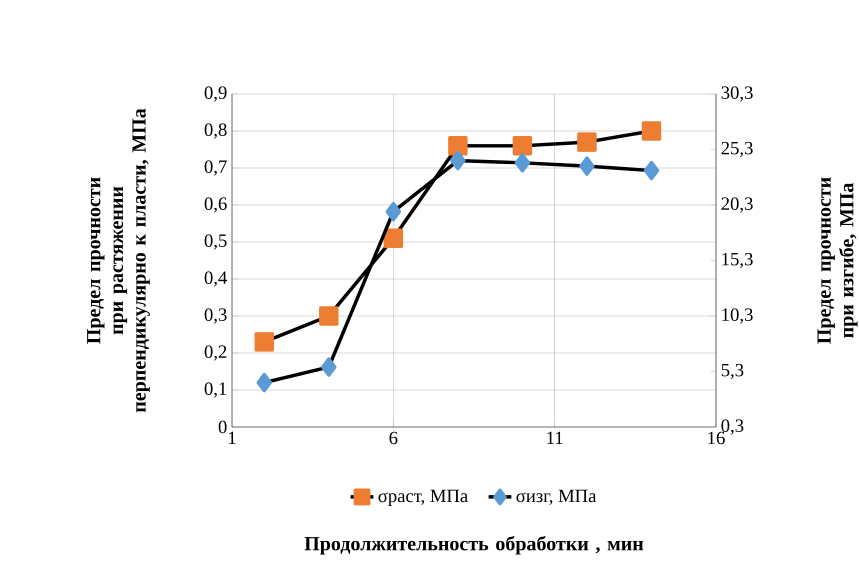 This screenshot has width=859, height=563. I want to click on y2-tick-label: 20,3, so click(737, 205).